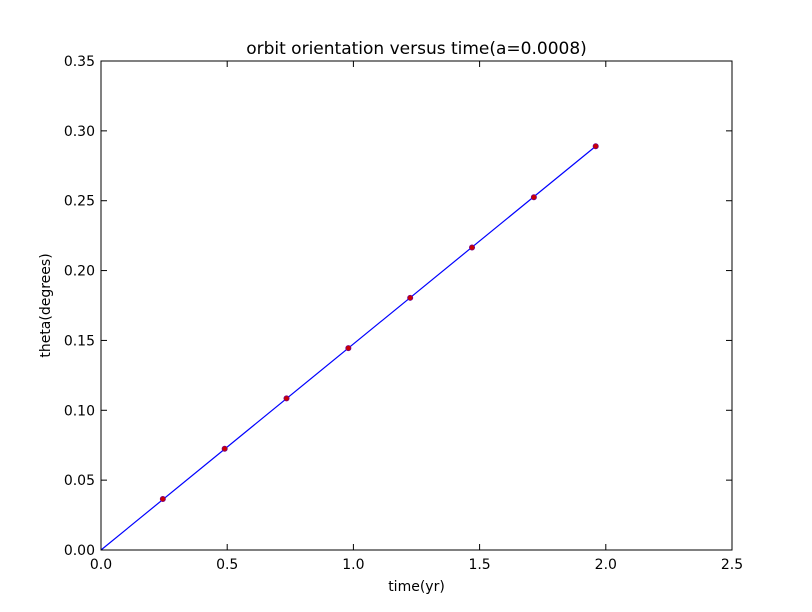  I want to click on x-tick-label: 2.0, so click(606, 565).